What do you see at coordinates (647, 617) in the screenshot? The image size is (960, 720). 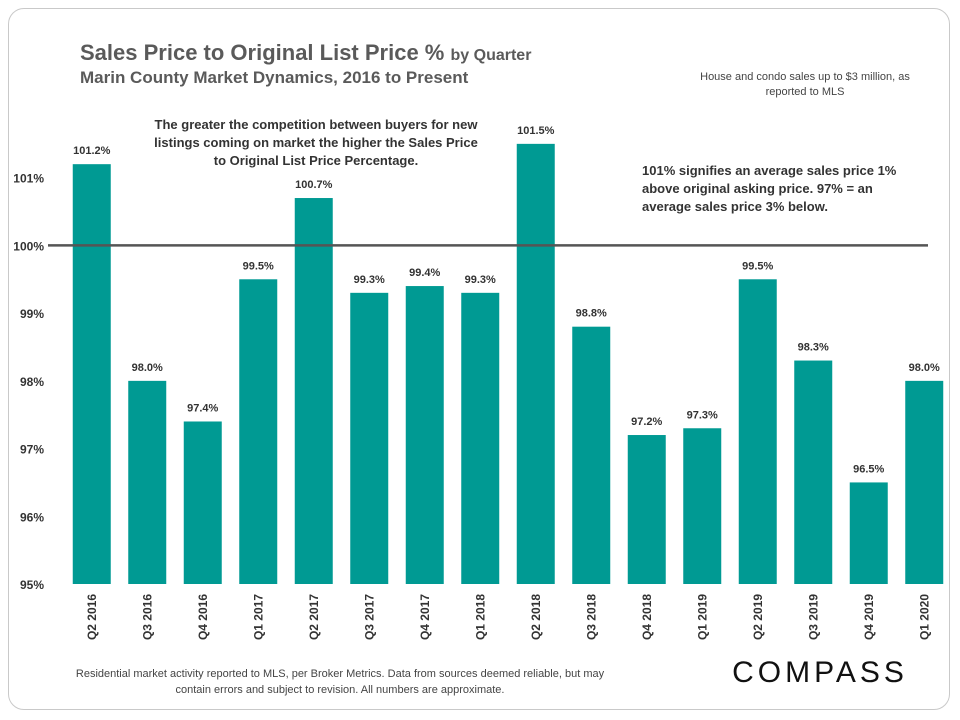 I see `x-category-label: Q4 2018` at bounding box center [647, 617].